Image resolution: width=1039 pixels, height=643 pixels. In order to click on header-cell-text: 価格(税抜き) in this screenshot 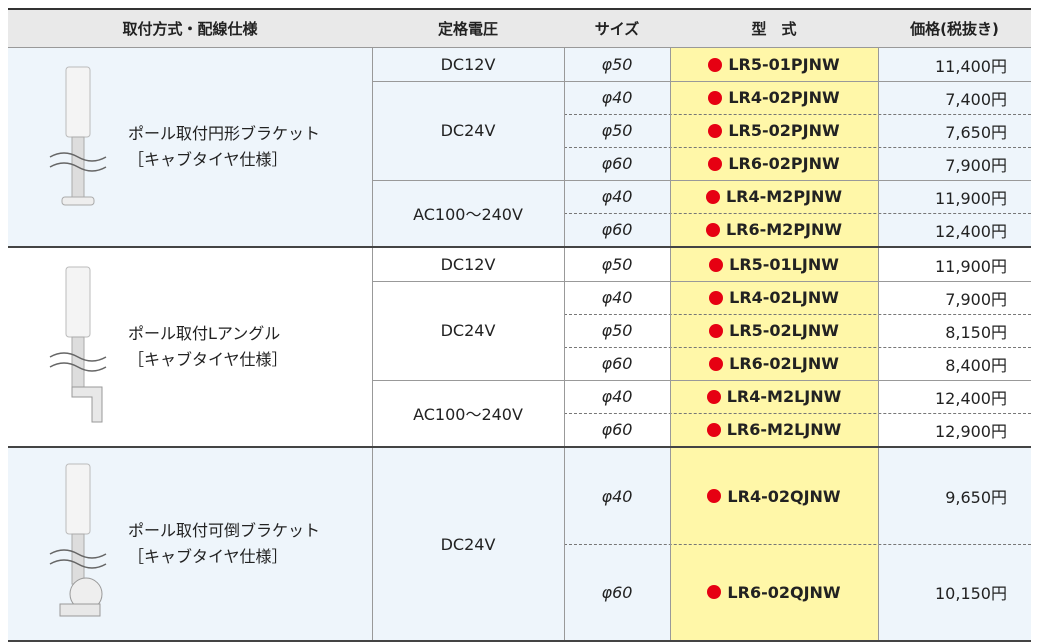, I will do `click(954, 28)`.